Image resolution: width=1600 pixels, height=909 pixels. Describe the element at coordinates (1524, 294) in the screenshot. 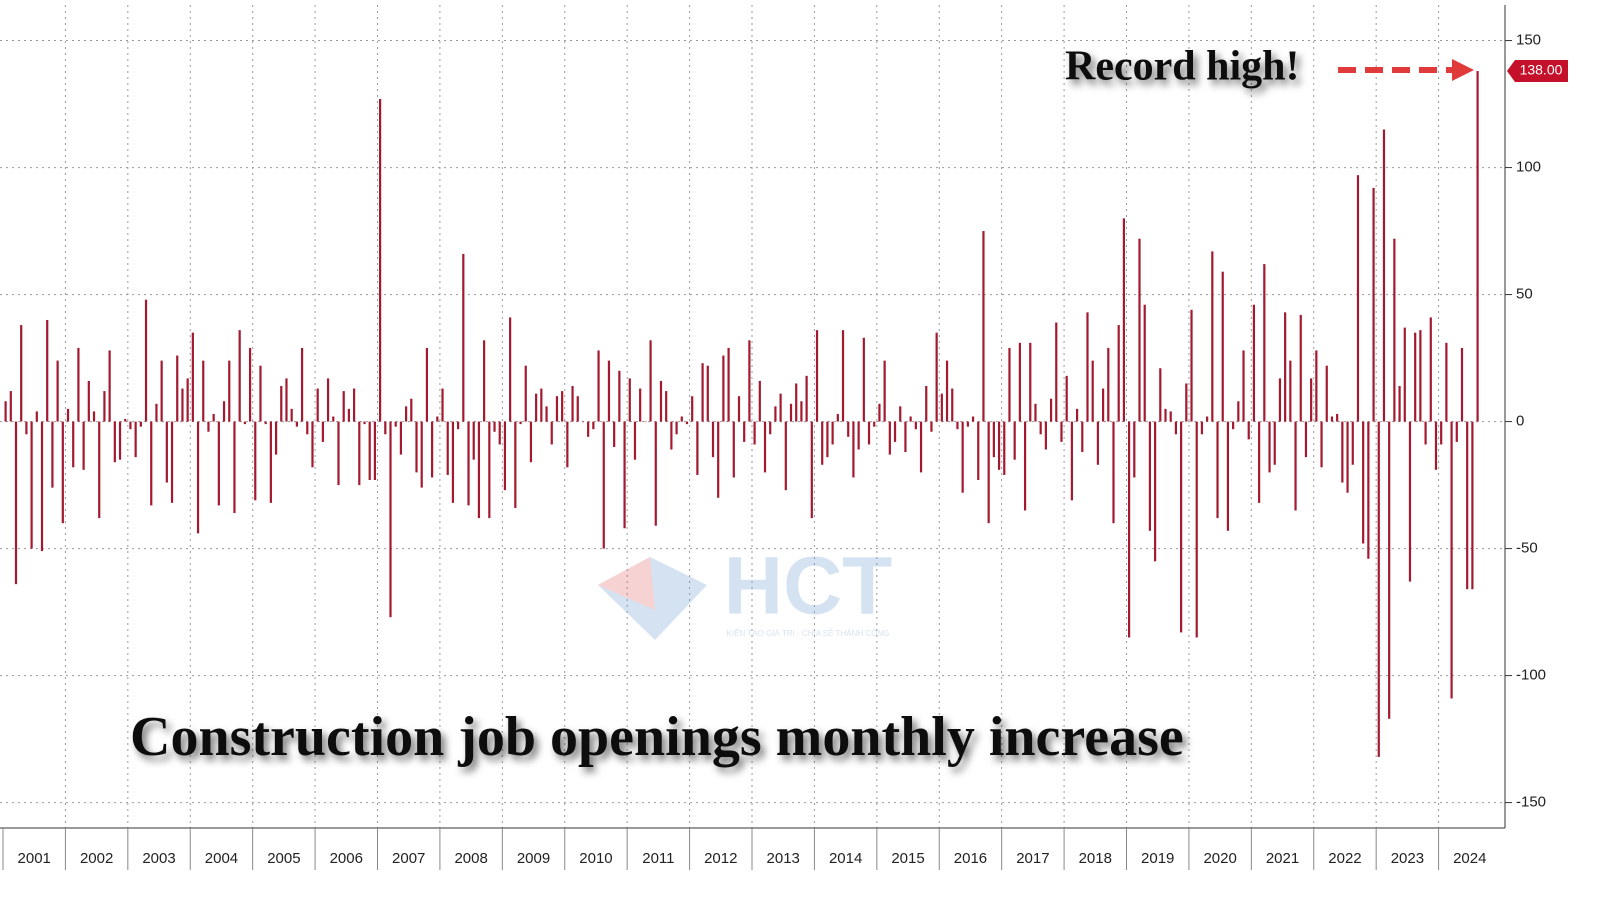

I see `y-tick-label: 50` at that location.